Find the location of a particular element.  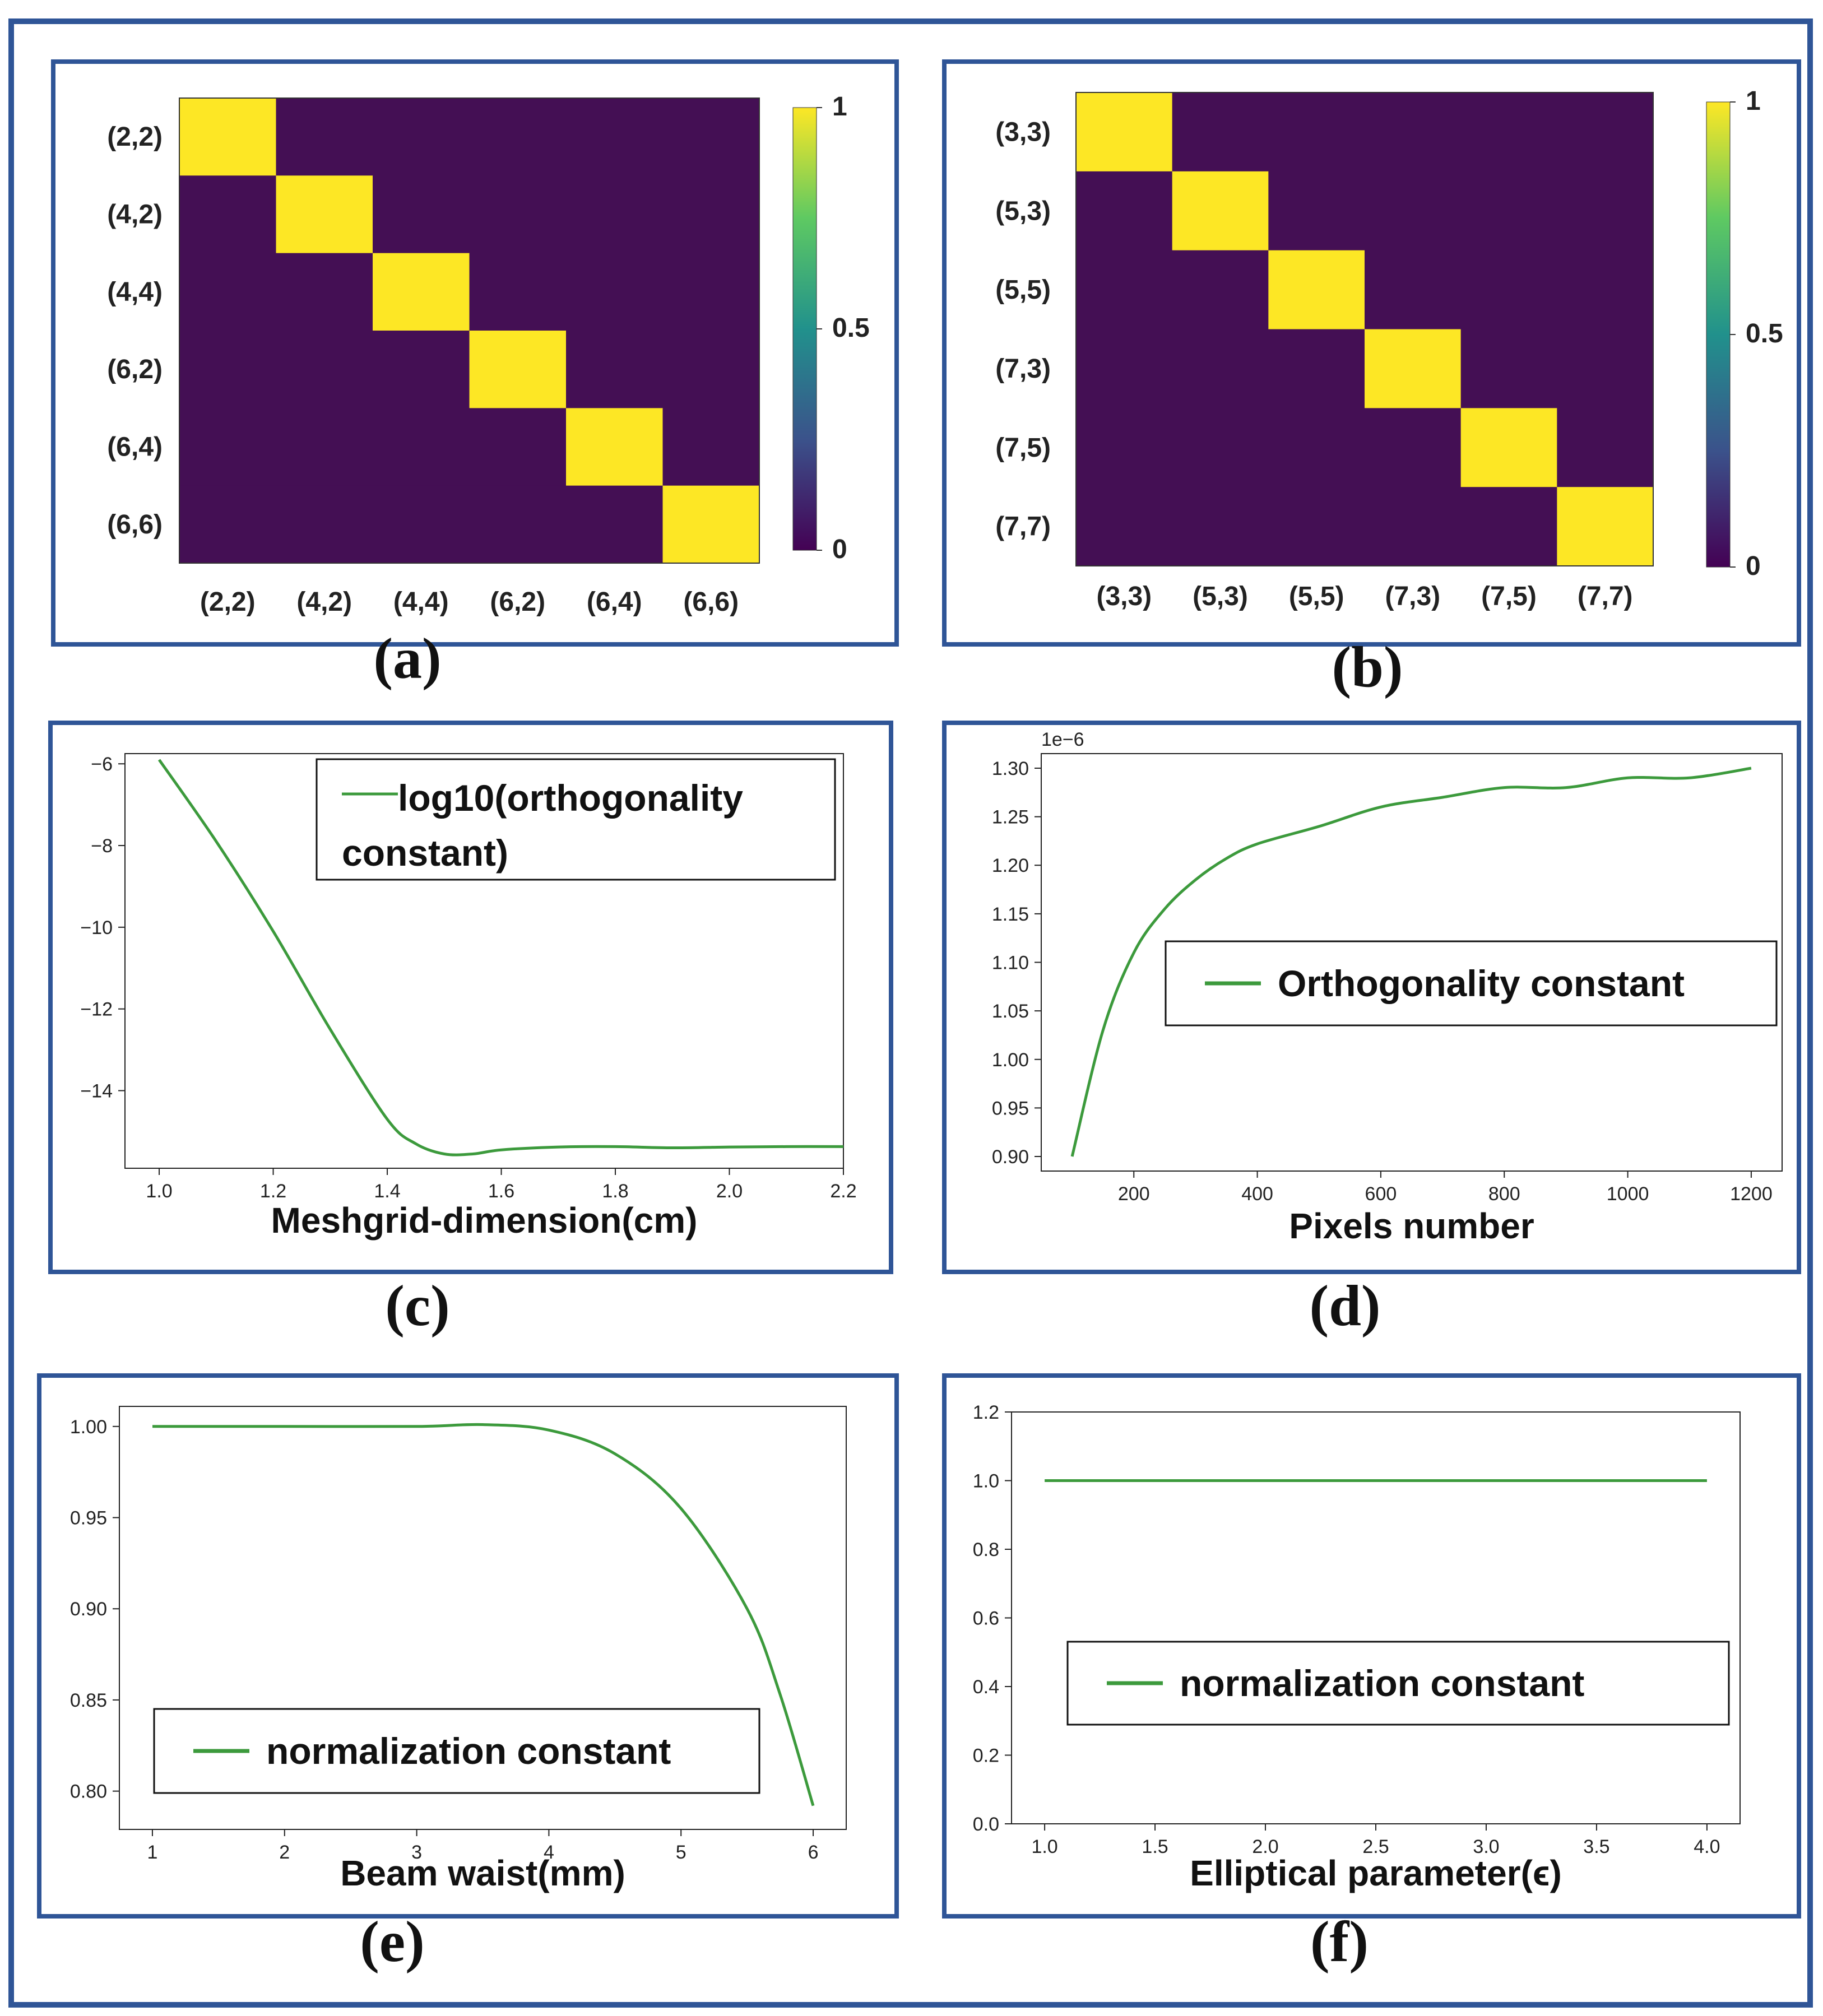

col-tick-label: (6,4) is located at coordinates (614, 602).